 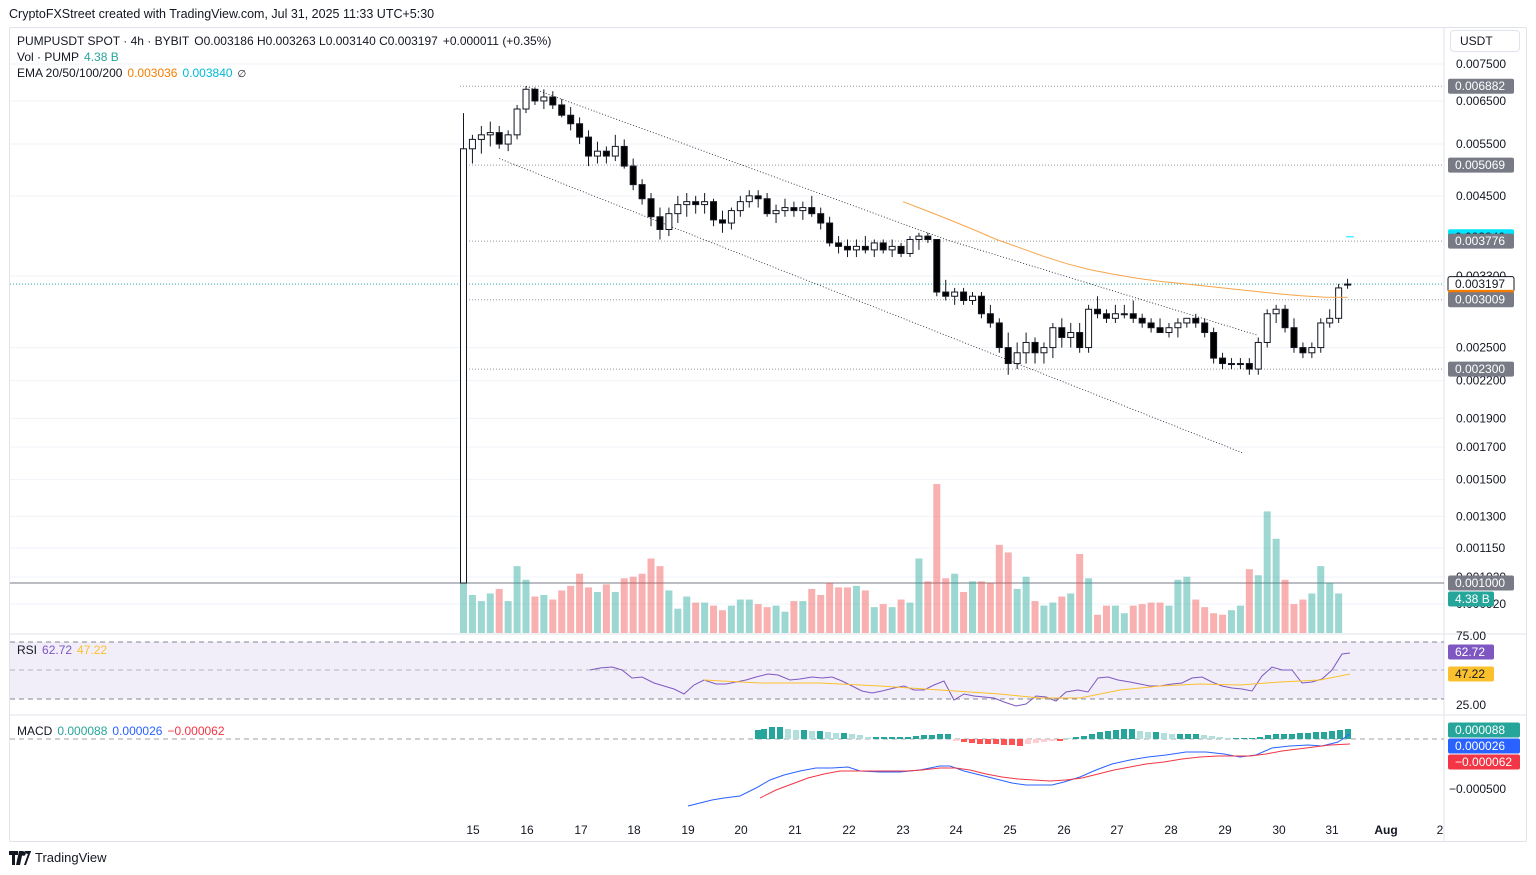 What do you see at coordinates (123, 731) in the screenshot?
I see `legend-macd: MACD 0.000088 0.000026 −0.000062` at bounding box center [123, 731].